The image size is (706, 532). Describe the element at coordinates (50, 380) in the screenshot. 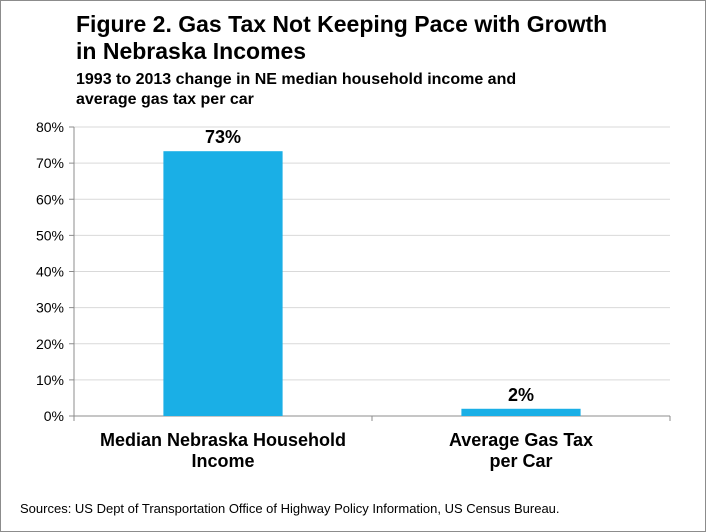

I see `y-tick-label: 10%` at that location.